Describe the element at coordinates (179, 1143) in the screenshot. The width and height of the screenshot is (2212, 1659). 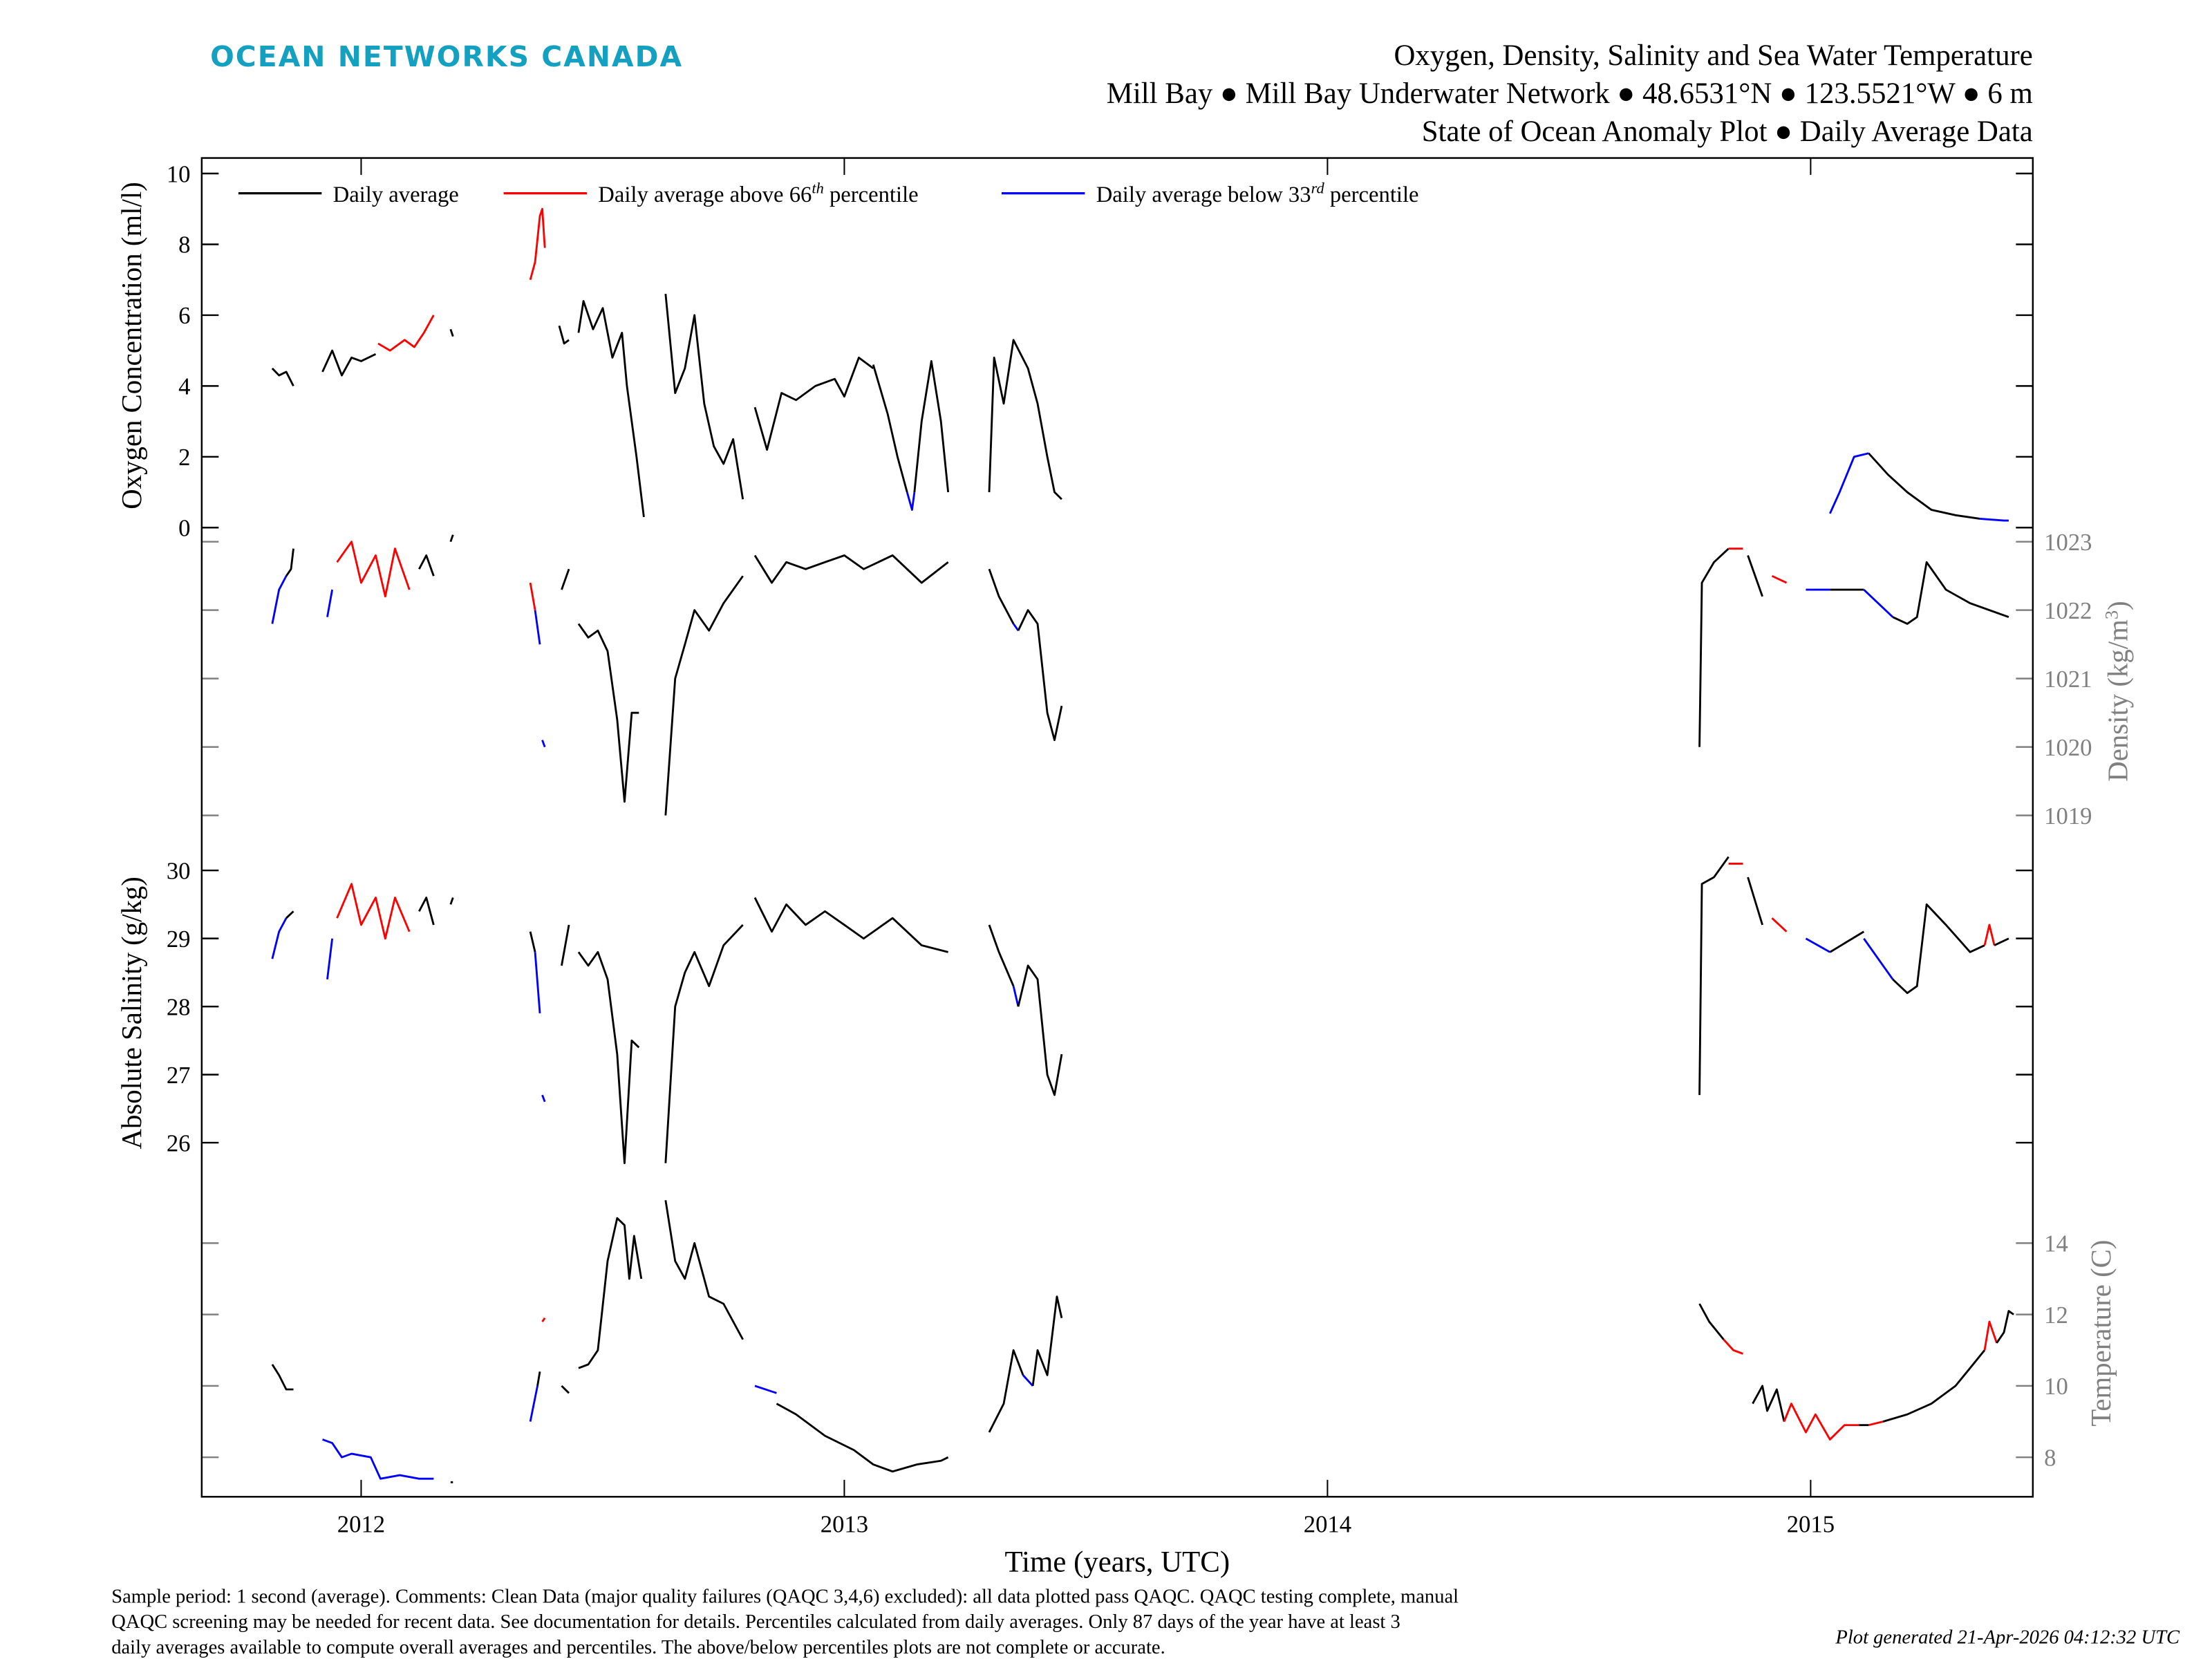
I see `salinity-tick-label: 26` at that location.